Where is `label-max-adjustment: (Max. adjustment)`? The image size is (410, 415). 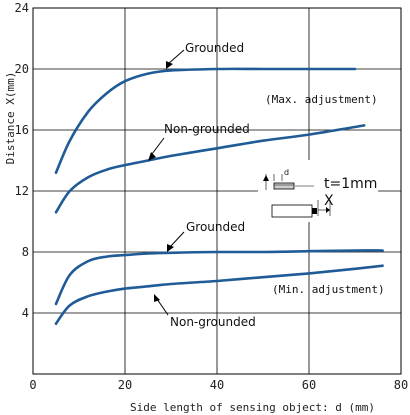 label-max-adjustment: (Max. adjustment) is located at coordinates (321, 99).